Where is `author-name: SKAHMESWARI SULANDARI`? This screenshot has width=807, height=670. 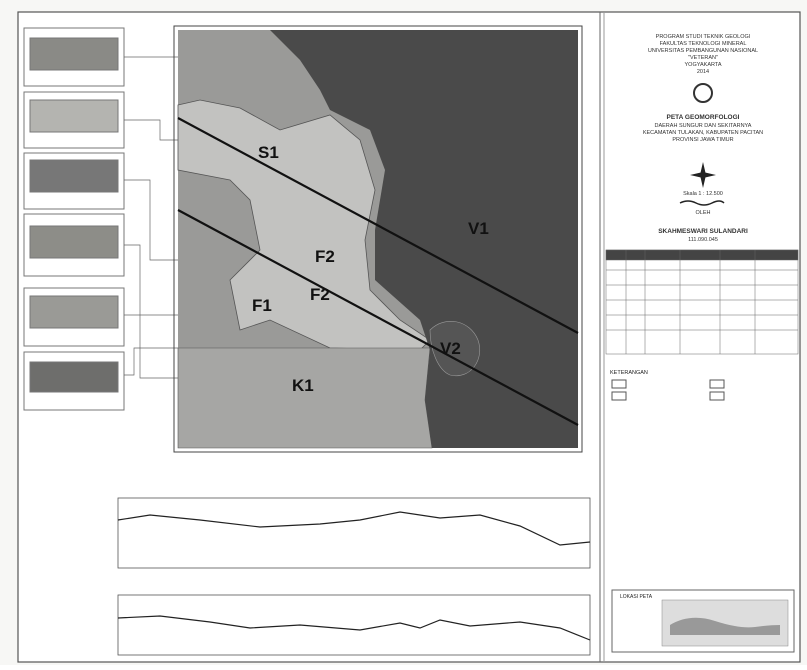 author-name: SKAHMESWARI SULANDARI is located at coordinates (703, 231).